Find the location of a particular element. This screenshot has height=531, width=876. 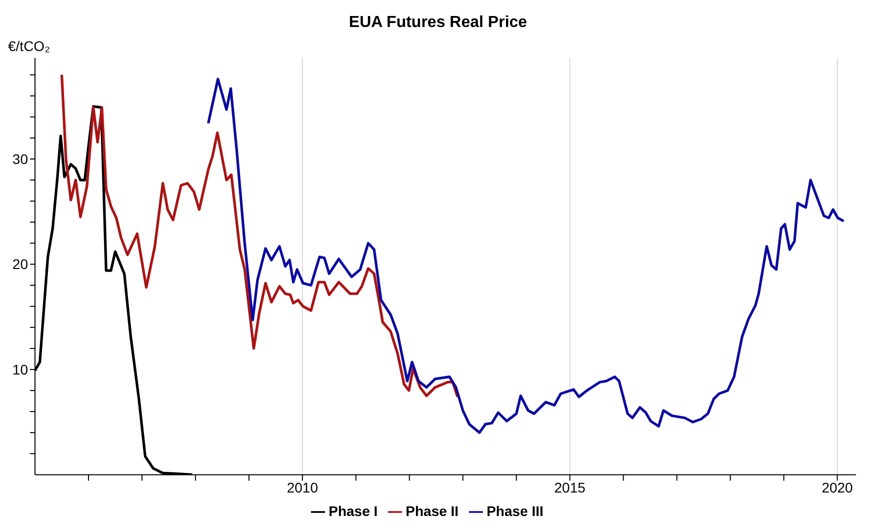

x-tick-label: 2010 is located at coordinates (302, 488).